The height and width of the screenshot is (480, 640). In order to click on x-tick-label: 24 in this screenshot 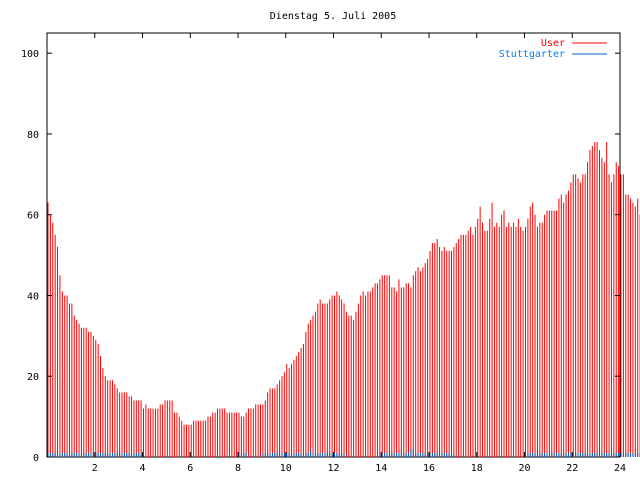, I will do `click(620, 468)`.